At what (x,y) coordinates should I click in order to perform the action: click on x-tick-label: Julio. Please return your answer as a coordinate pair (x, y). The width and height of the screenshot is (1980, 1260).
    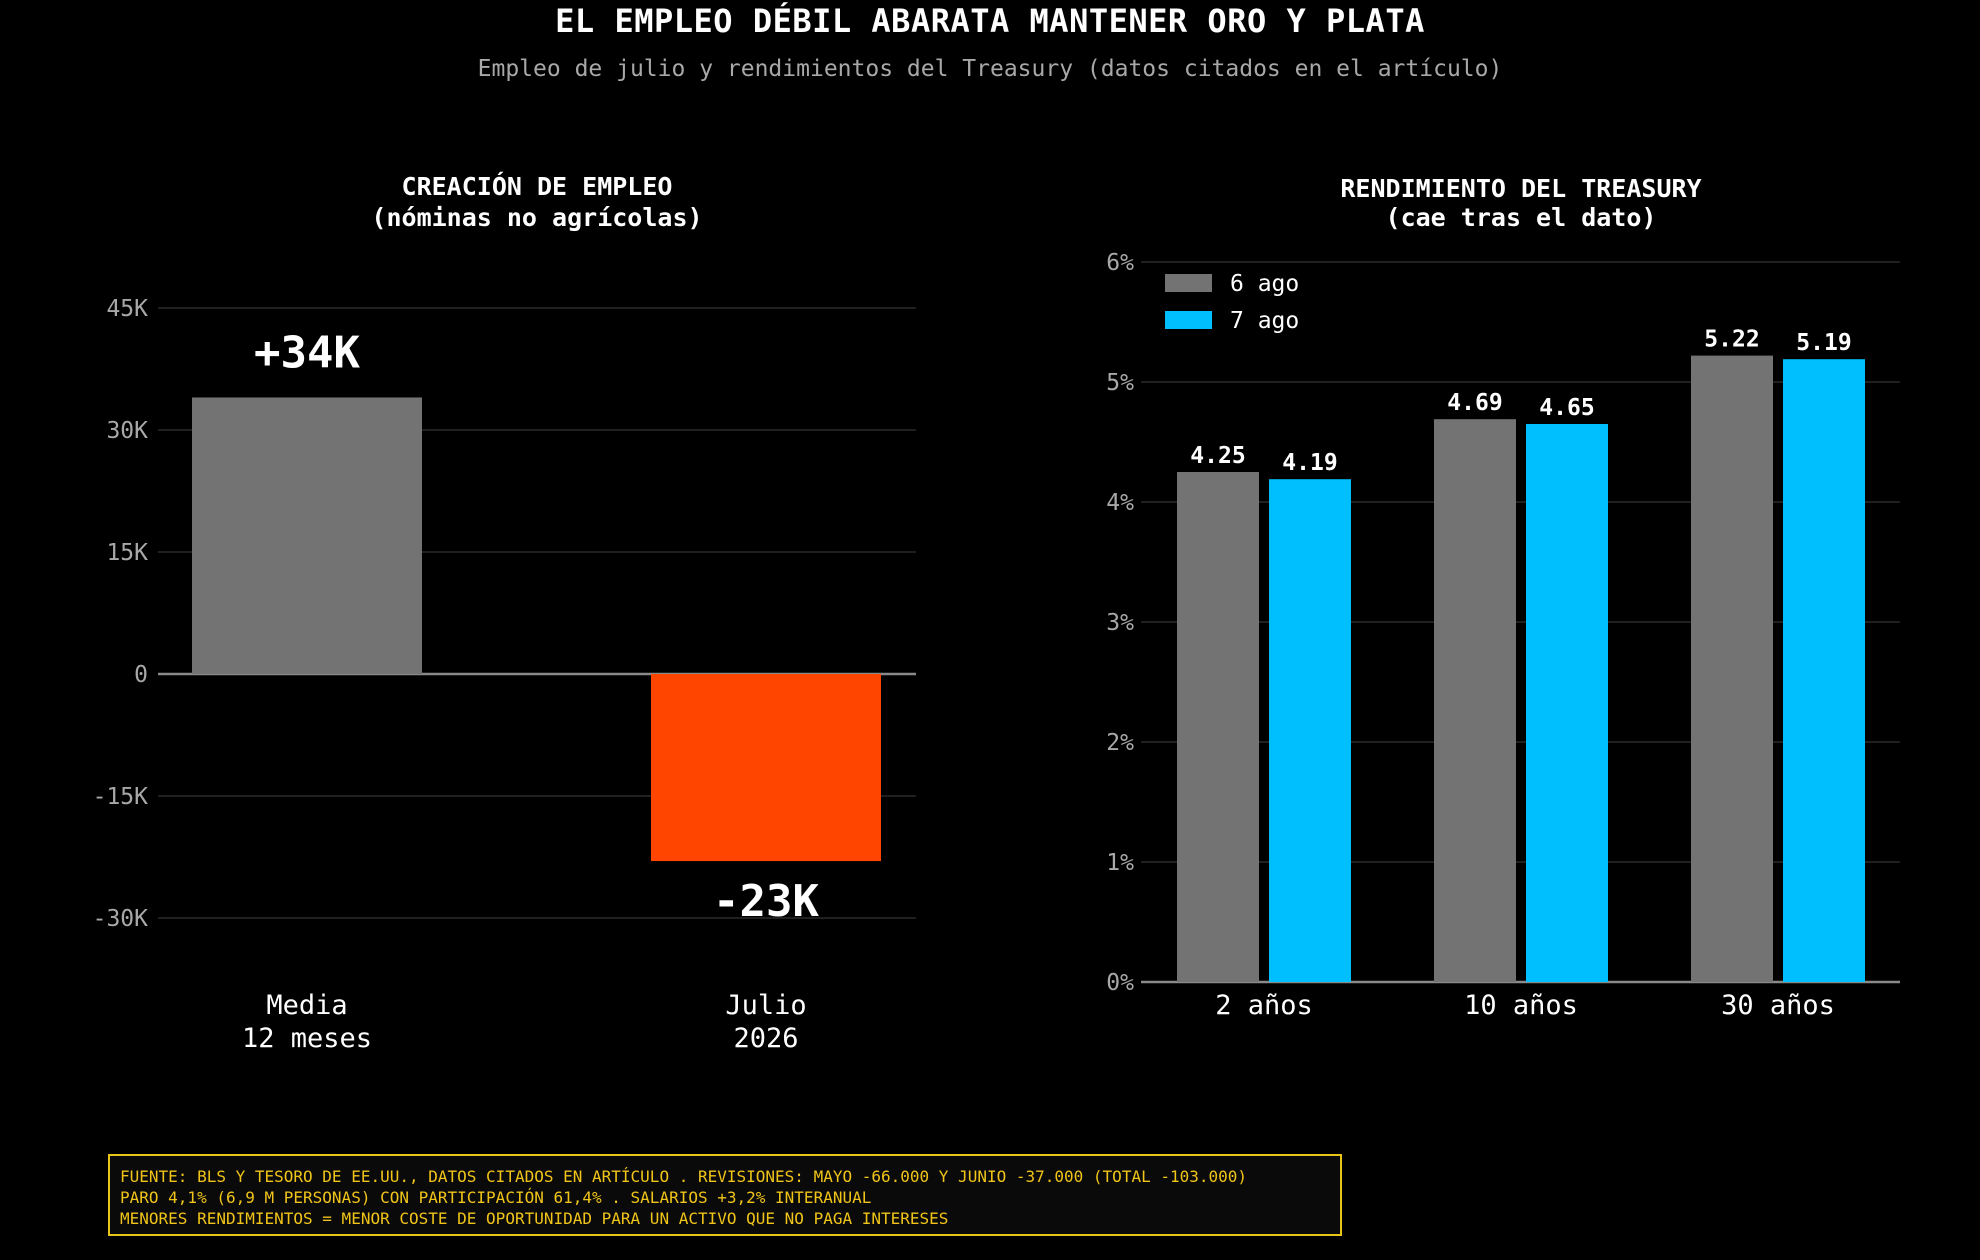
    Looking at the image, I should click on (765, 1005).